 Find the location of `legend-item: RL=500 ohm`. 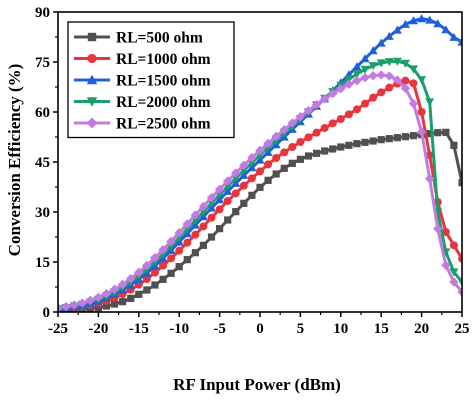

legend-item: RL=500 ohm is located at coordinates (138, 38).